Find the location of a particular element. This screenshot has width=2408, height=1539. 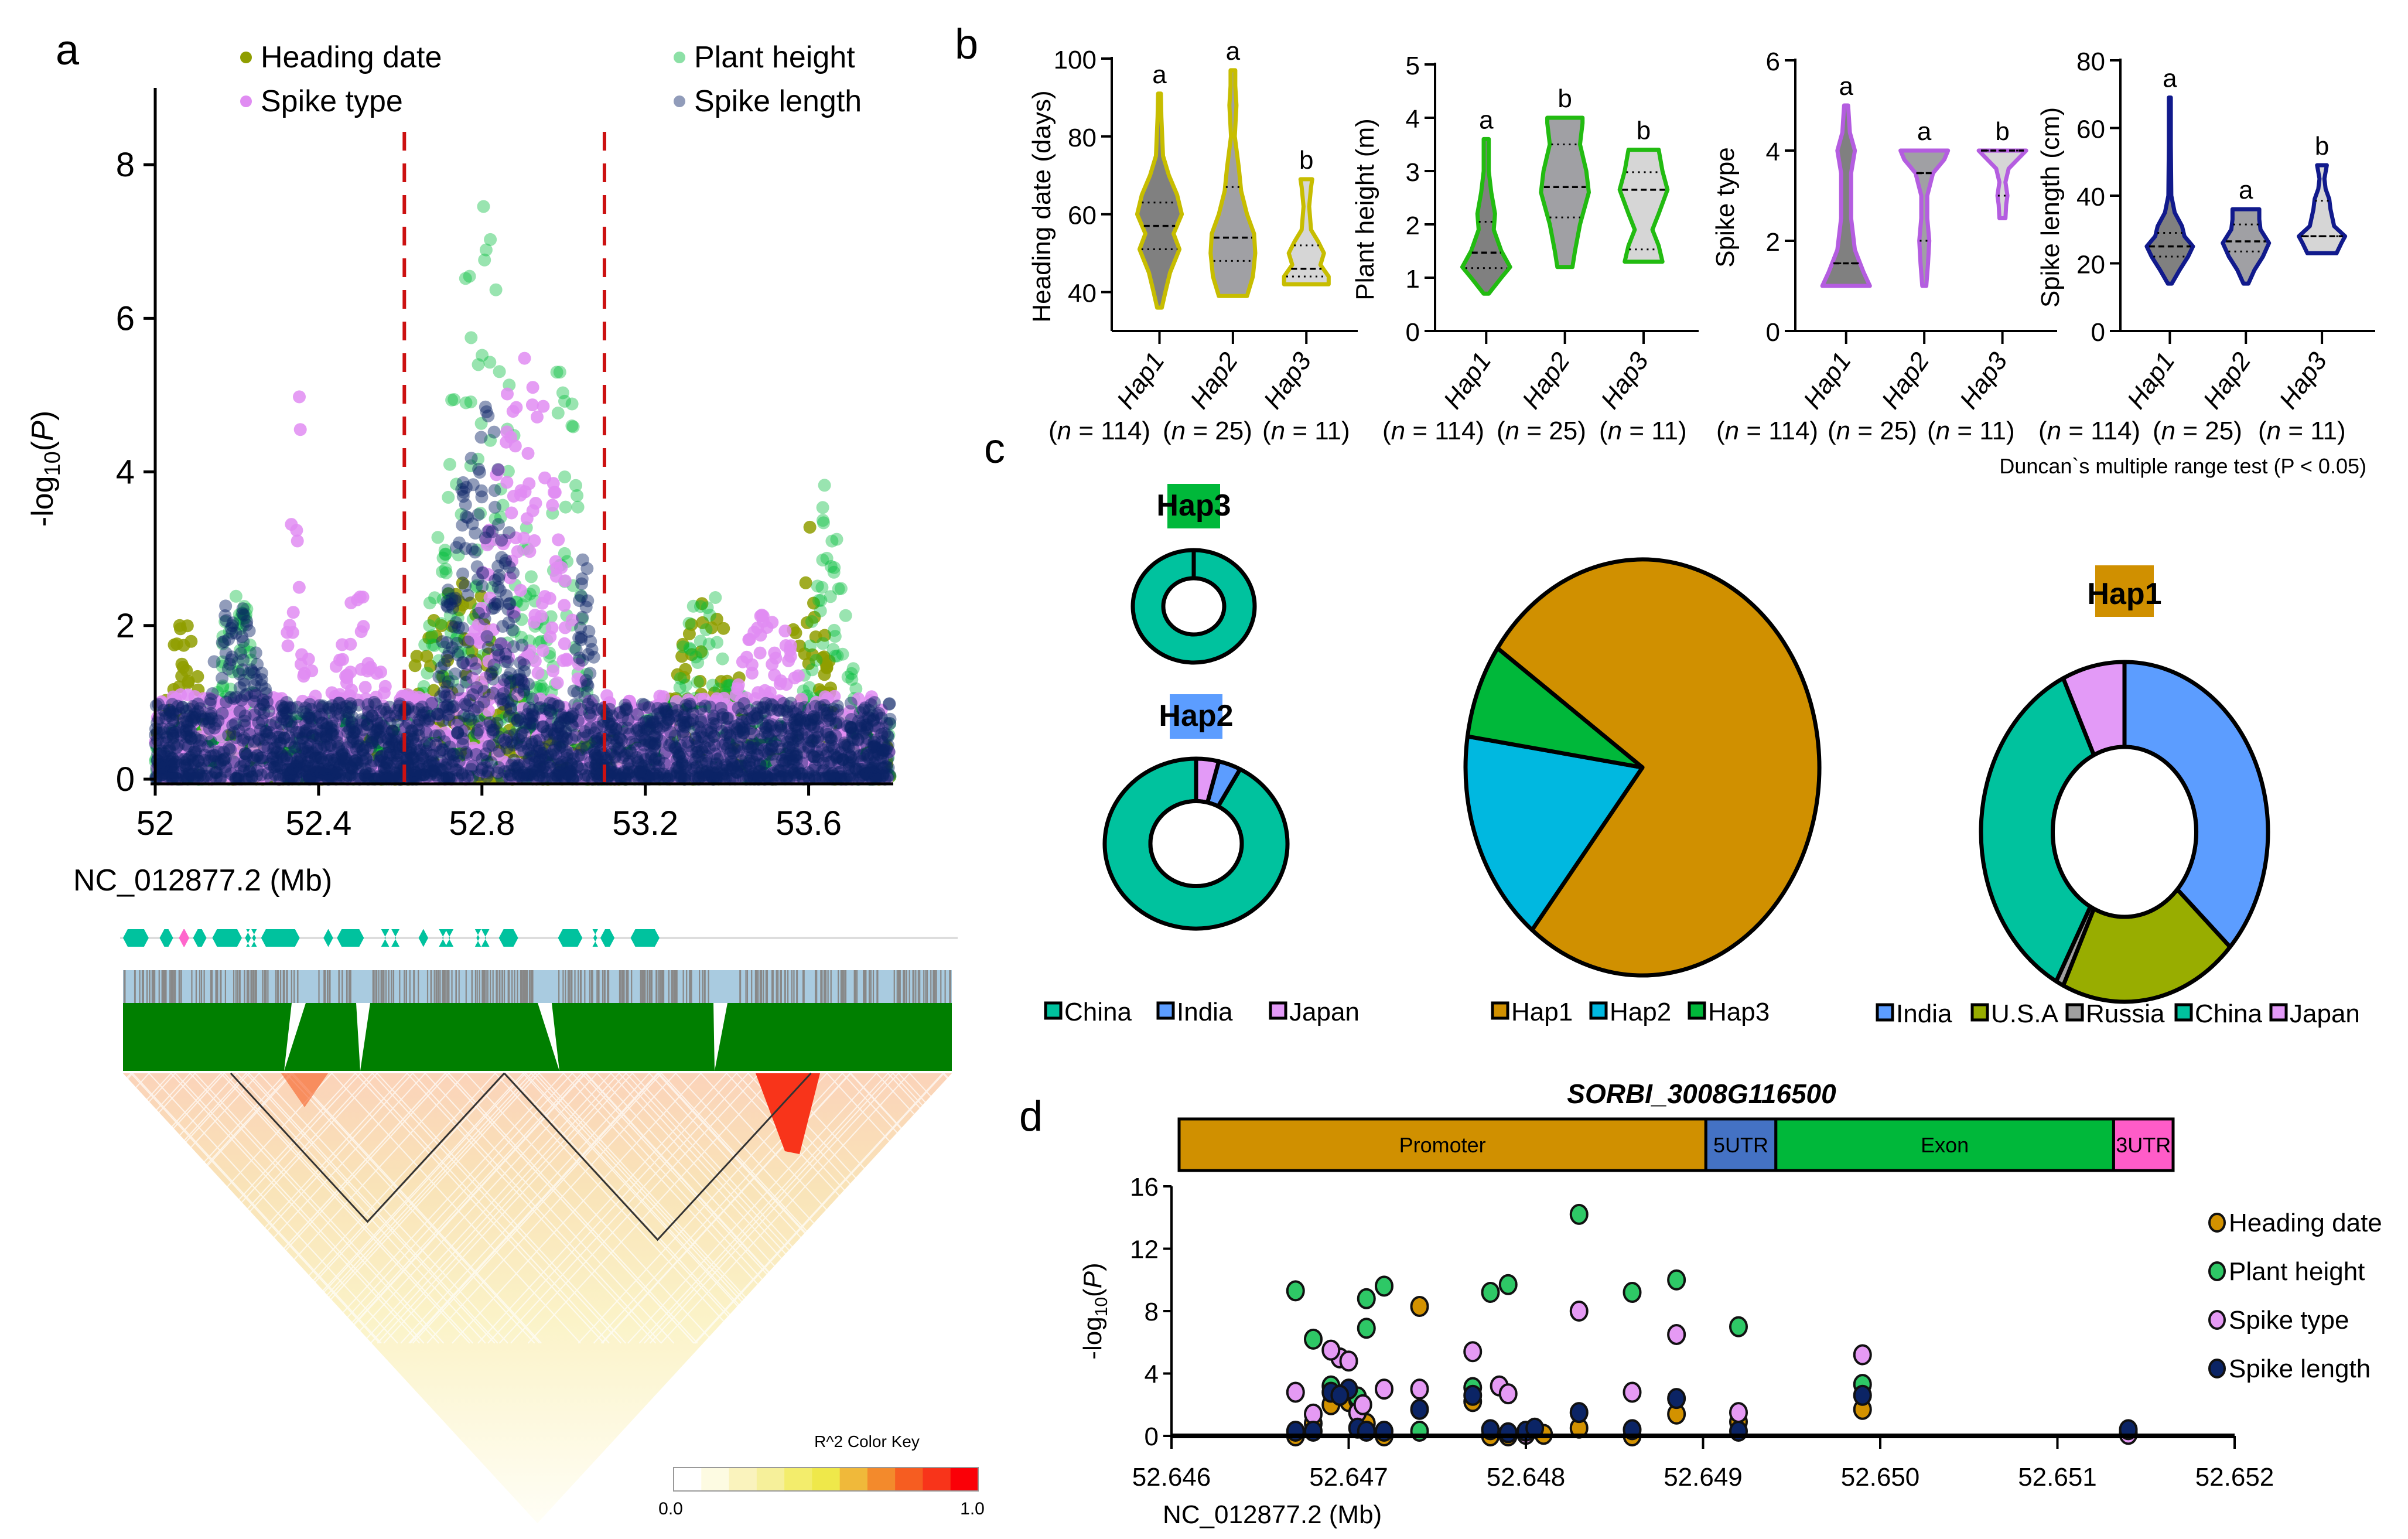

legend-label: Heading date is located at coordinates (351, 57).